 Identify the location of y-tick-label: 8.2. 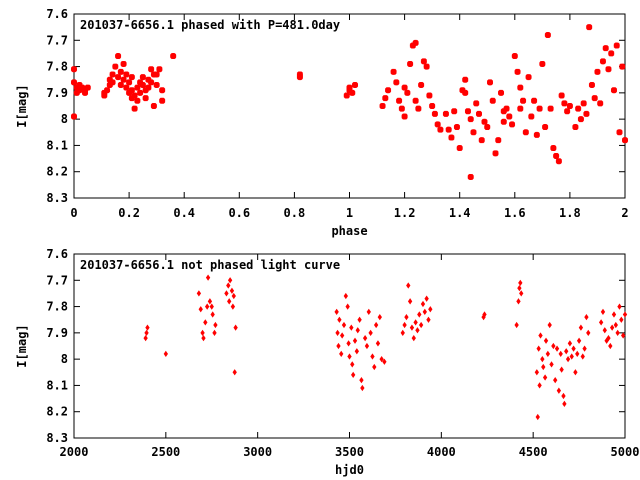
(57, 172).